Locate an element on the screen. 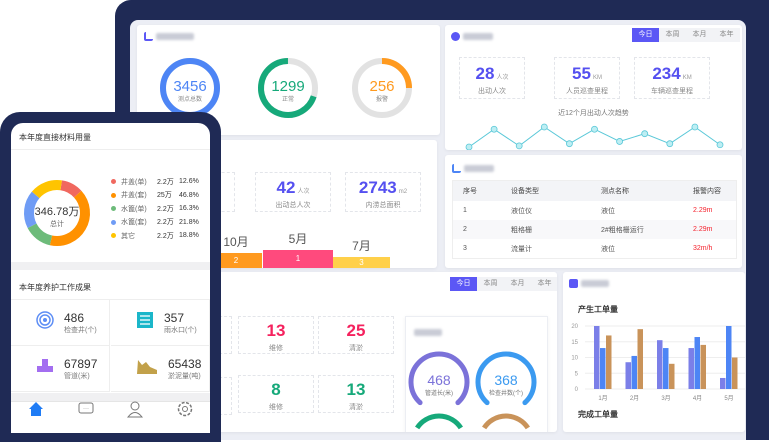 The image size is (769, 442). result-value: 67897 is located at coordinates (81, 363).